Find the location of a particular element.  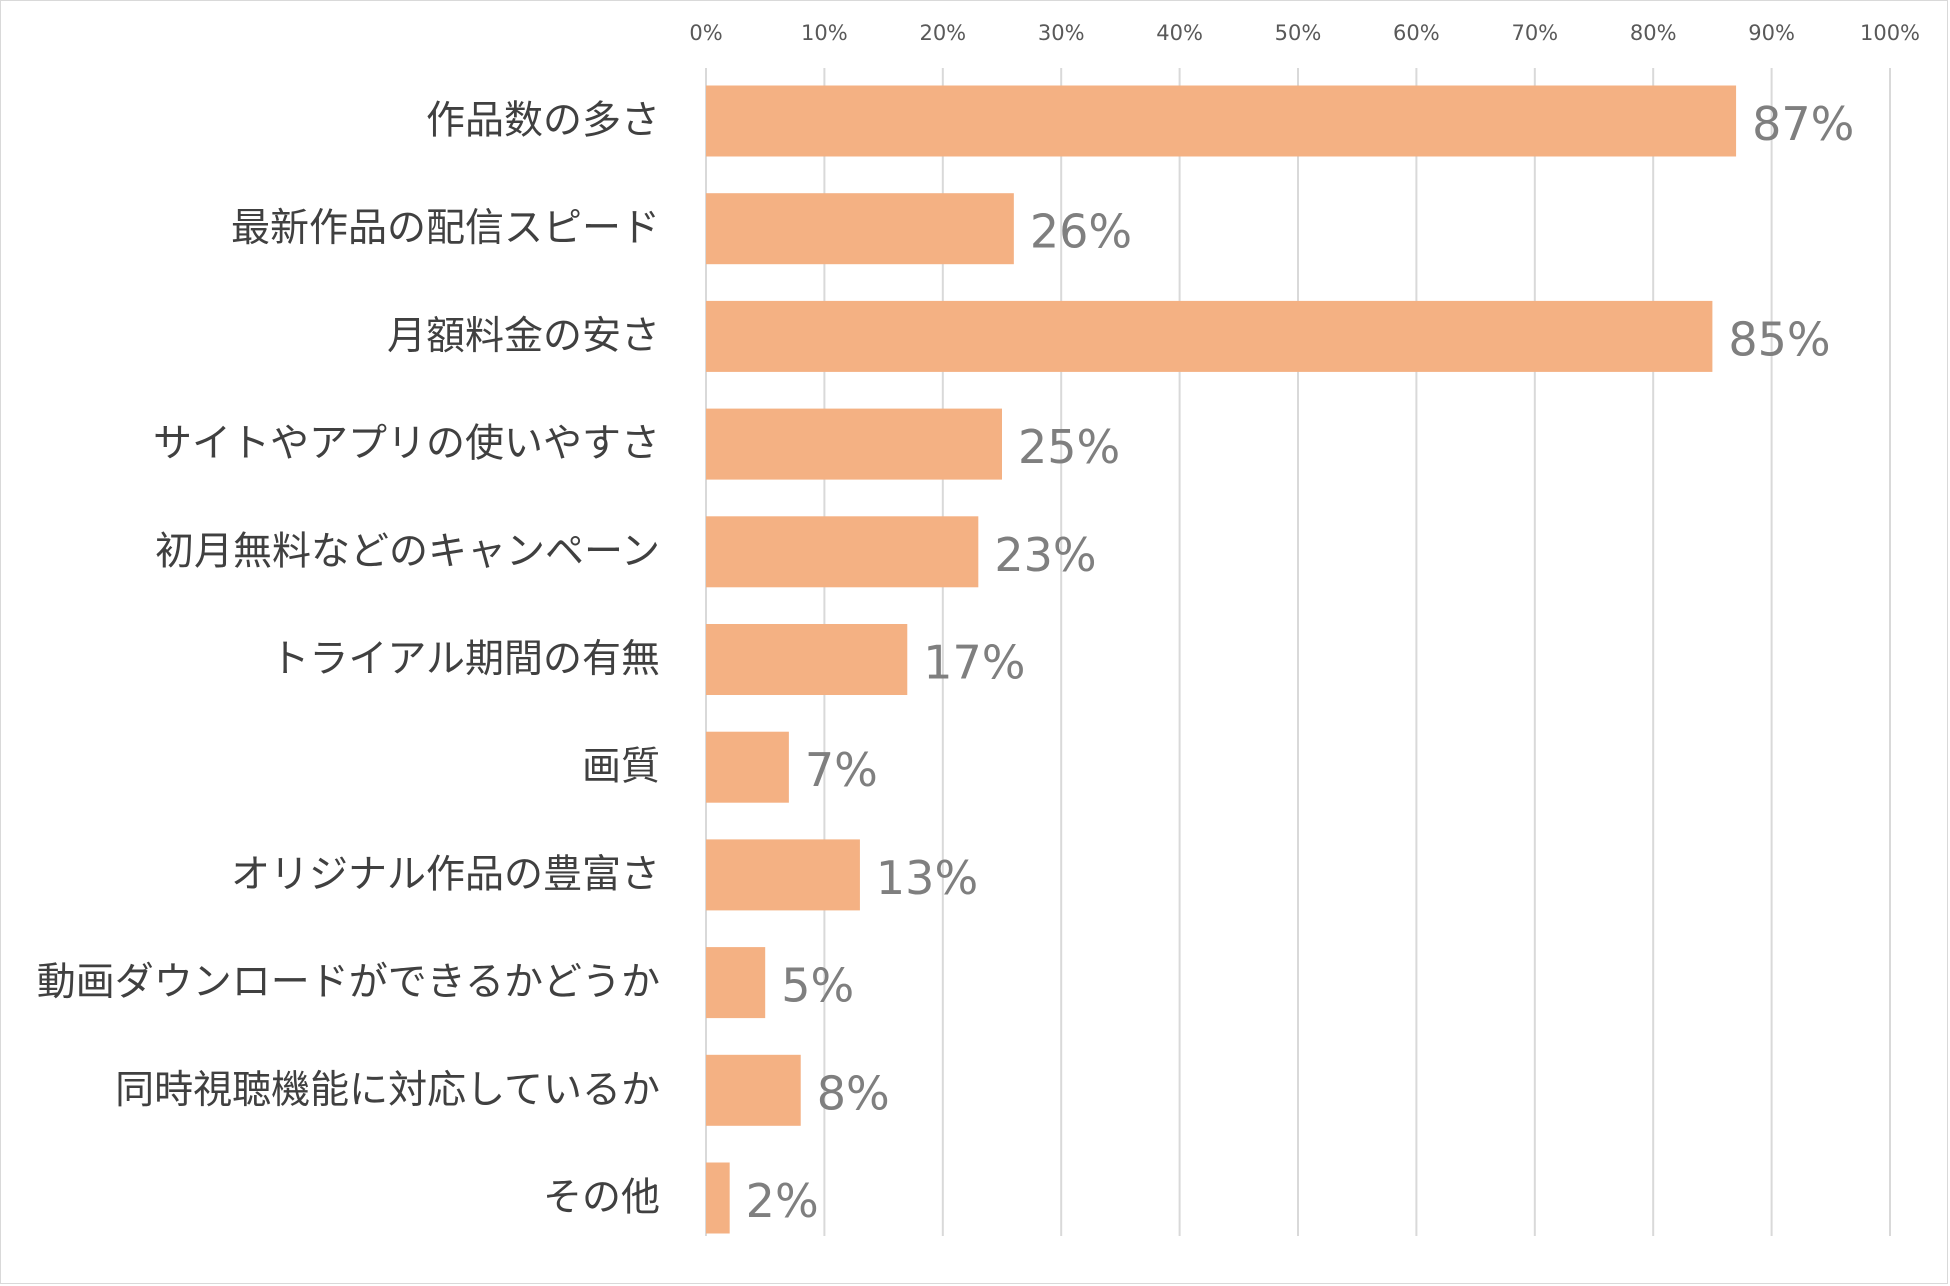

data-label: 25% is located at coordinates (1069, 447).